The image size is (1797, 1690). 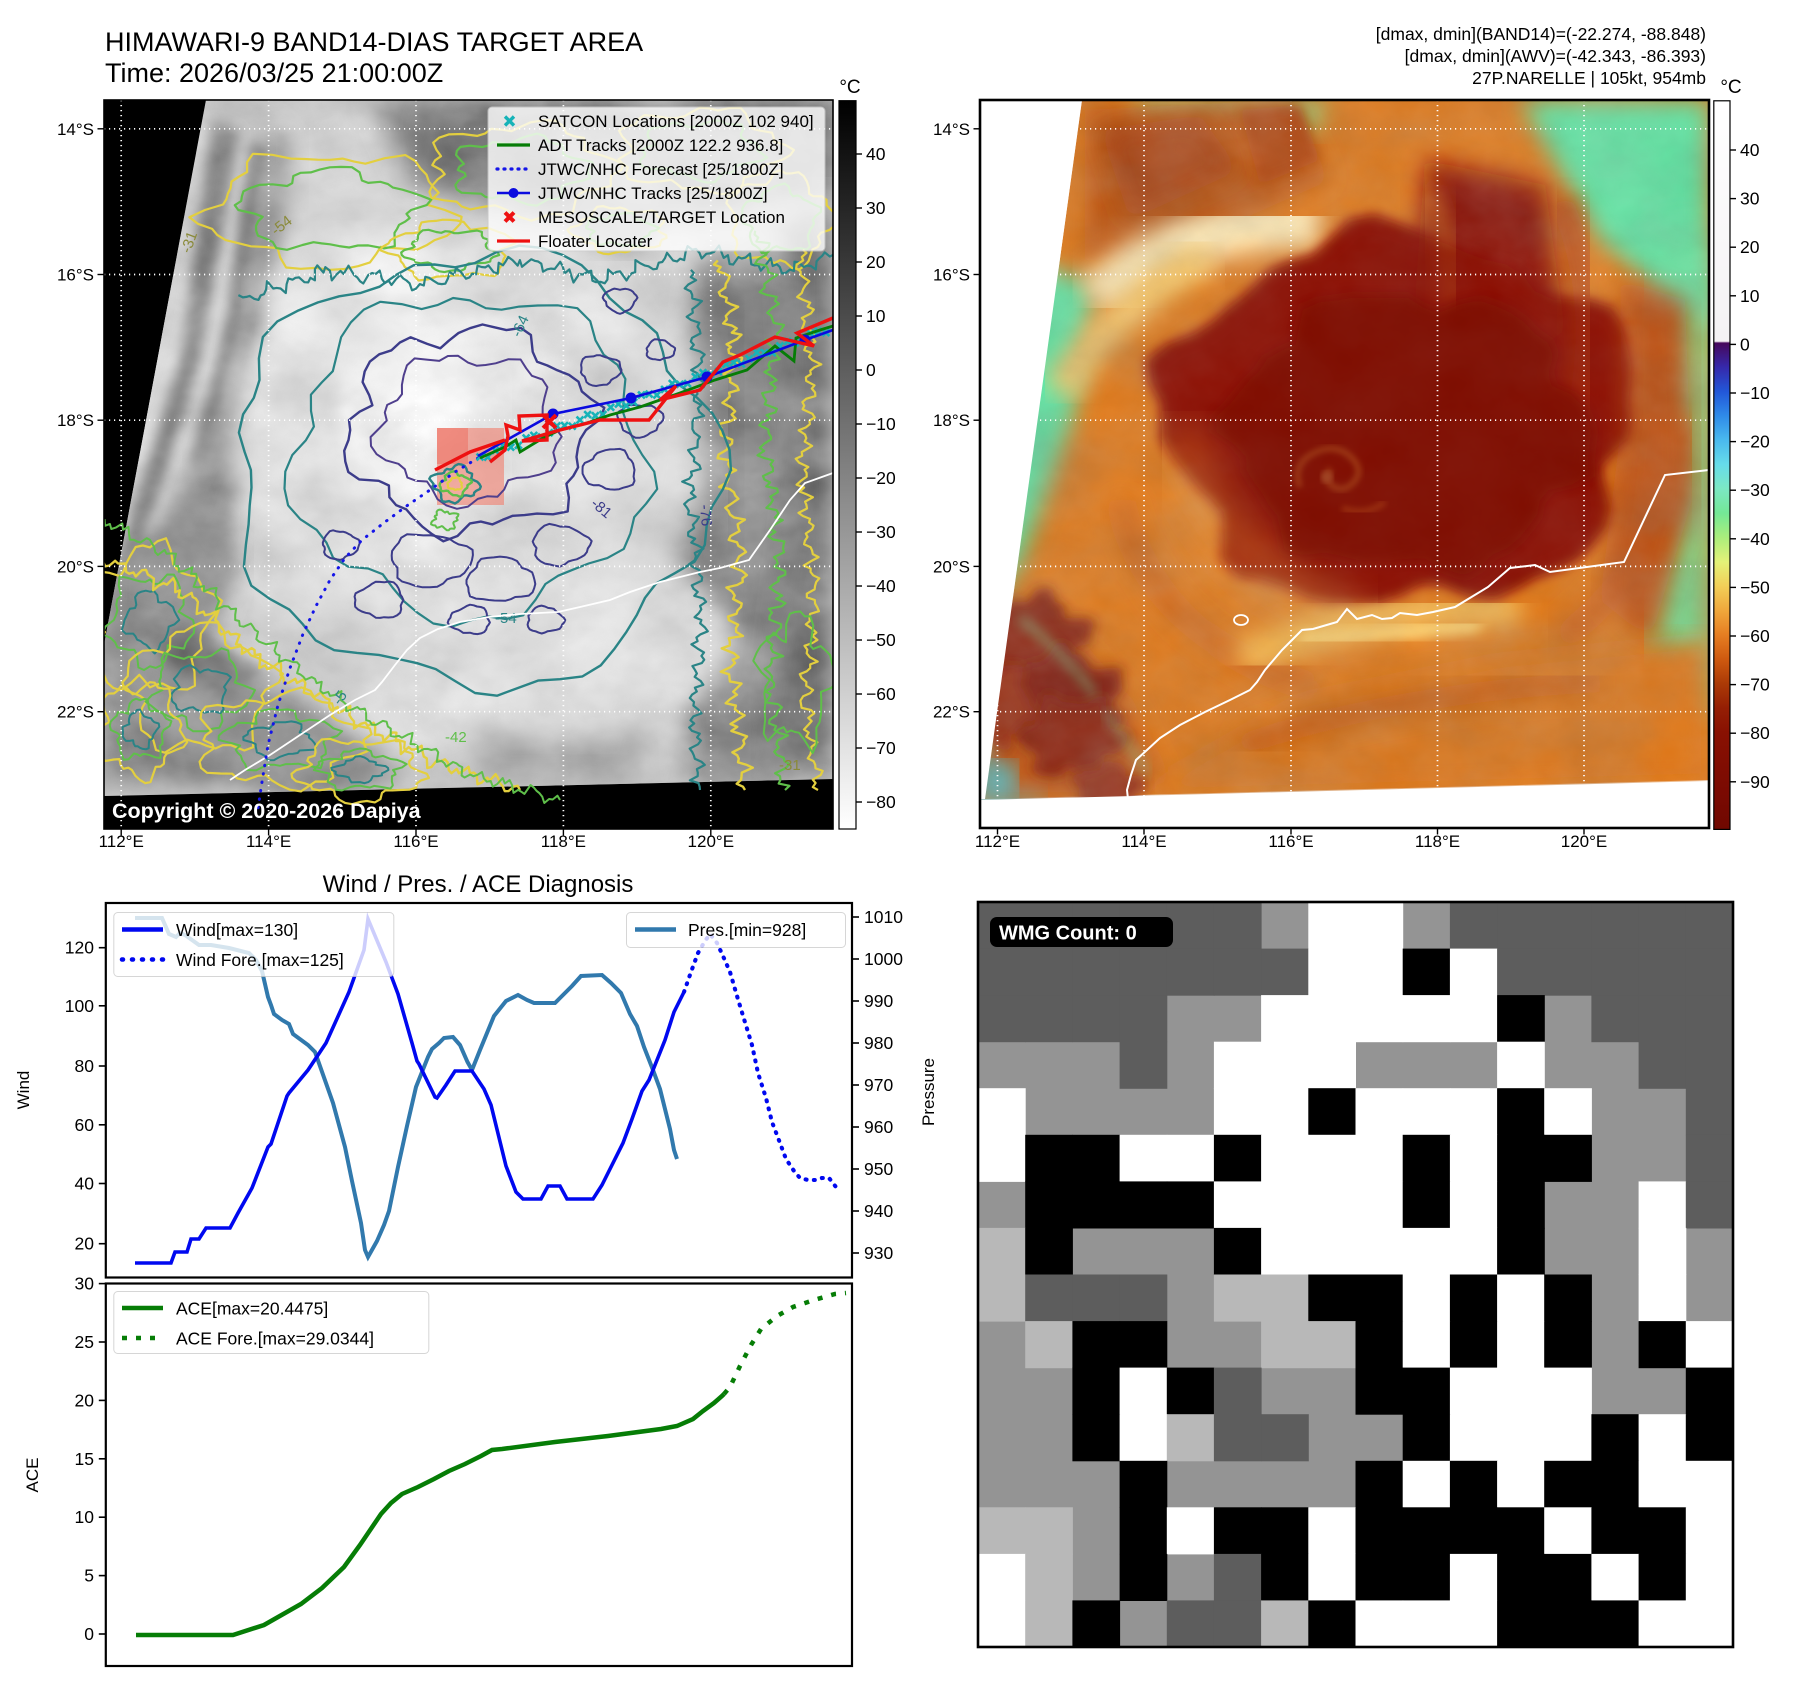 What do you see at coordinates (79, 948) in the screenshot?
I see `svg-text: 120` at bounding box center [79, 948].